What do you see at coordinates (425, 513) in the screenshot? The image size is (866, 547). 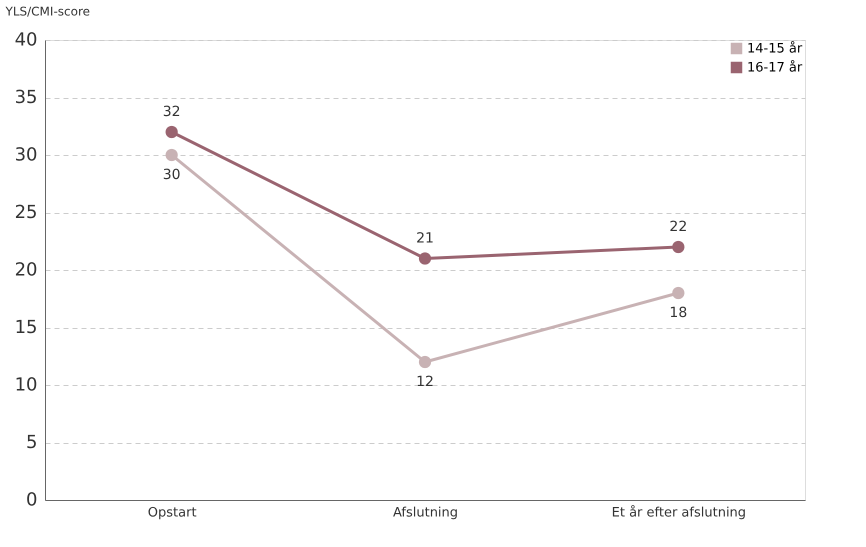 I see `x-tick-label: Afslutning` at bounding box center [425, 513].